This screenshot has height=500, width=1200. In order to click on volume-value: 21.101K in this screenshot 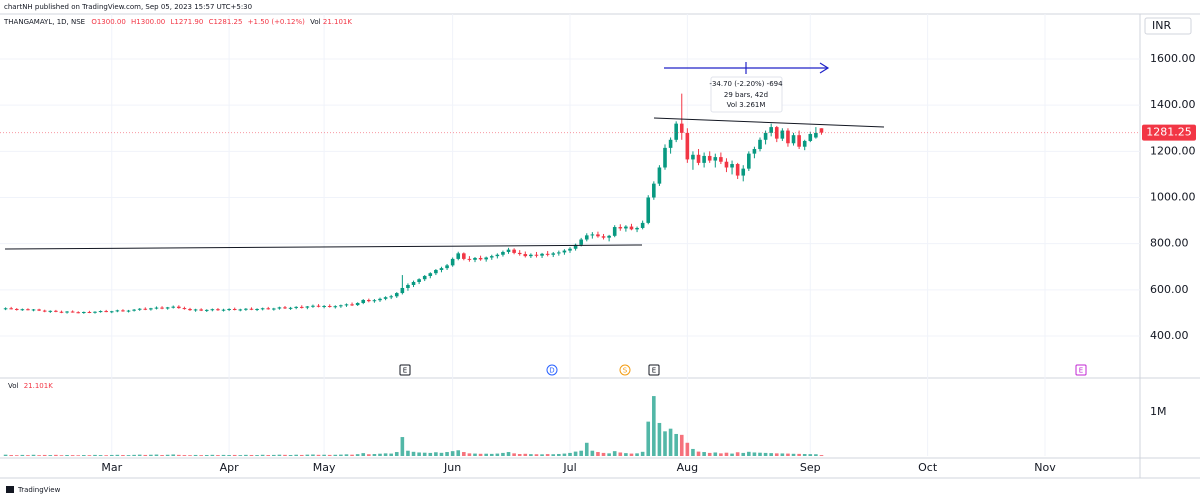, I will do `click(337, 22)`.